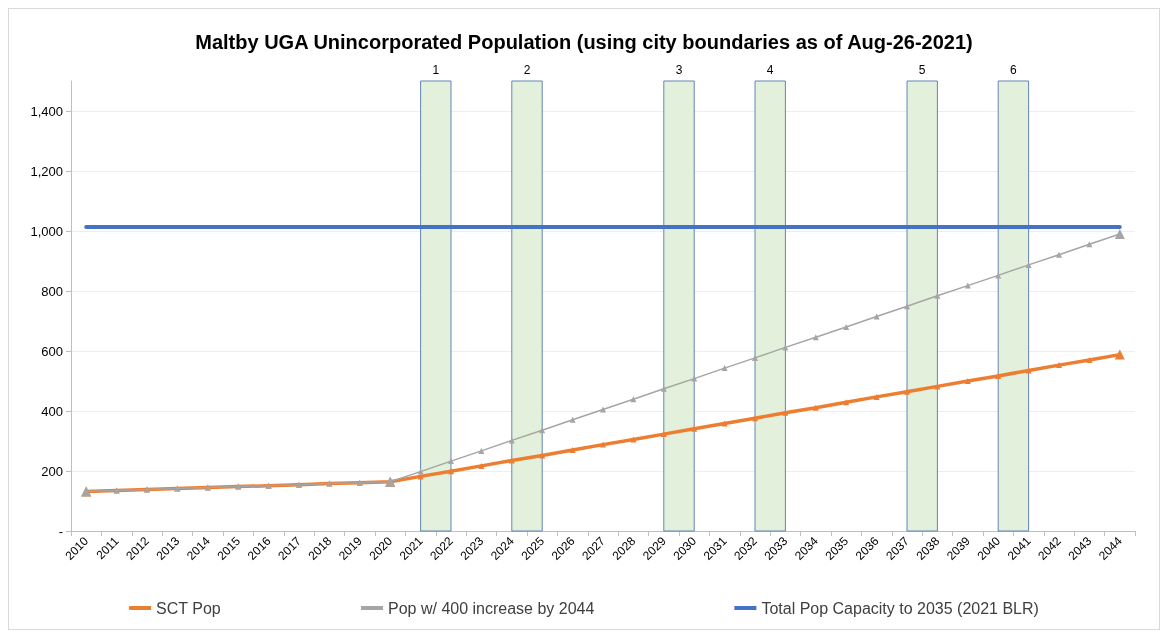  Describe the element at coordinates (679, 69) in the screenshot. I see `band-label: 3` at that location.